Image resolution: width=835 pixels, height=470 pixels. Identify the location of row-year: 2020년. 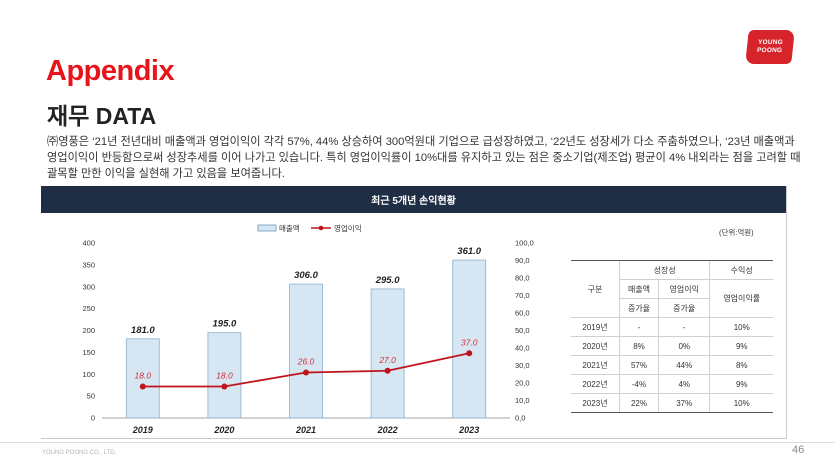
(595, 346).